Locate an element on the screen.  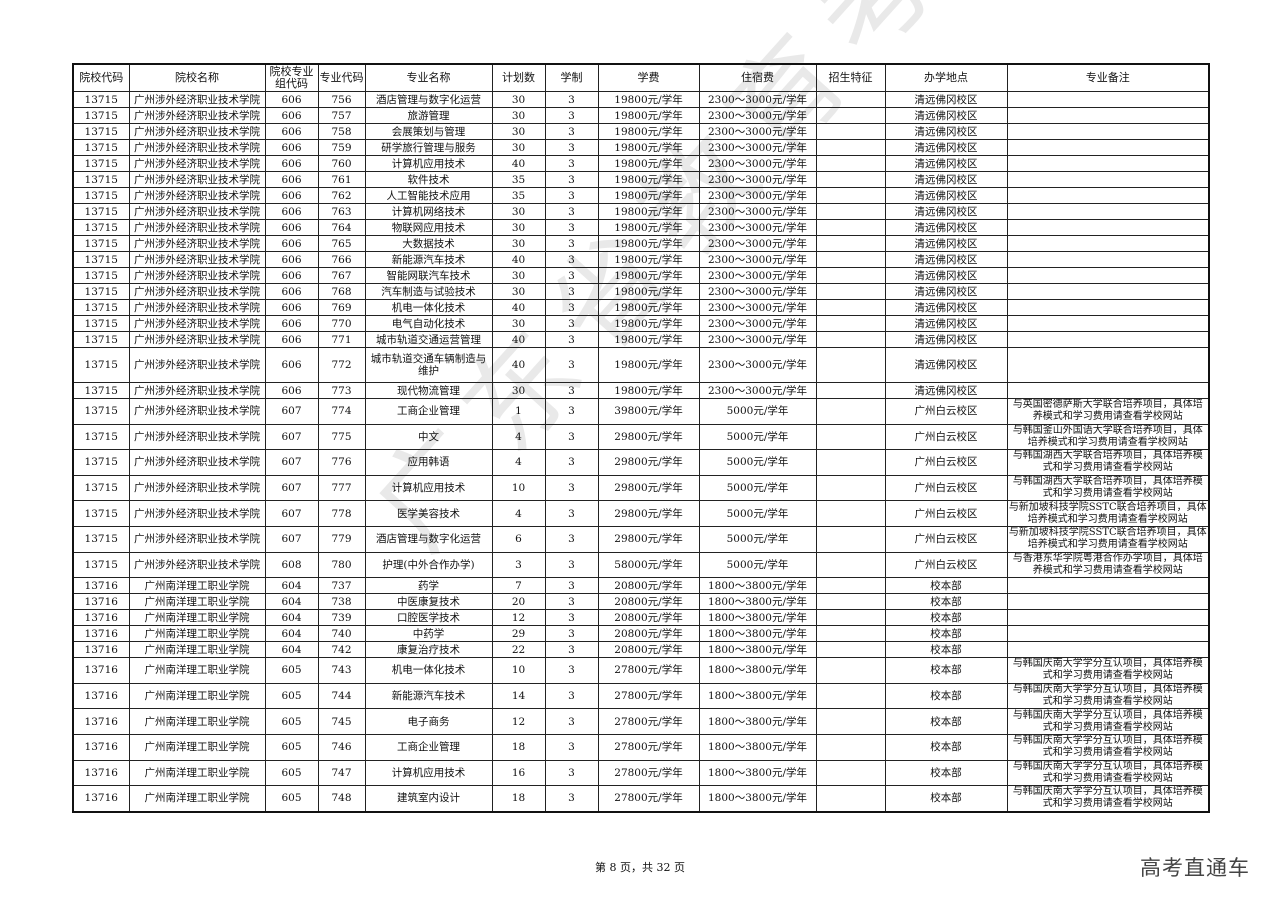
cell-major-name: 物联网应用技术 is located at coordinates (428, 227).